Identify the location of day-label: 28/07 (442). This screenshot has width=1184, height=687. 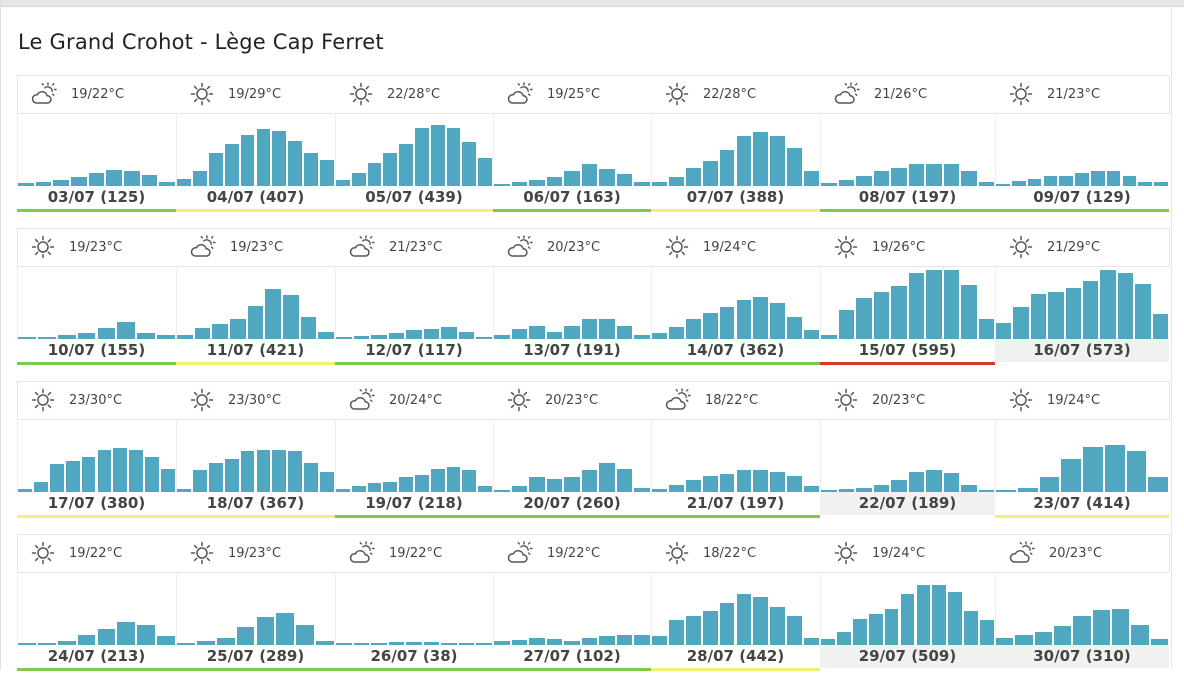
(735, 656).